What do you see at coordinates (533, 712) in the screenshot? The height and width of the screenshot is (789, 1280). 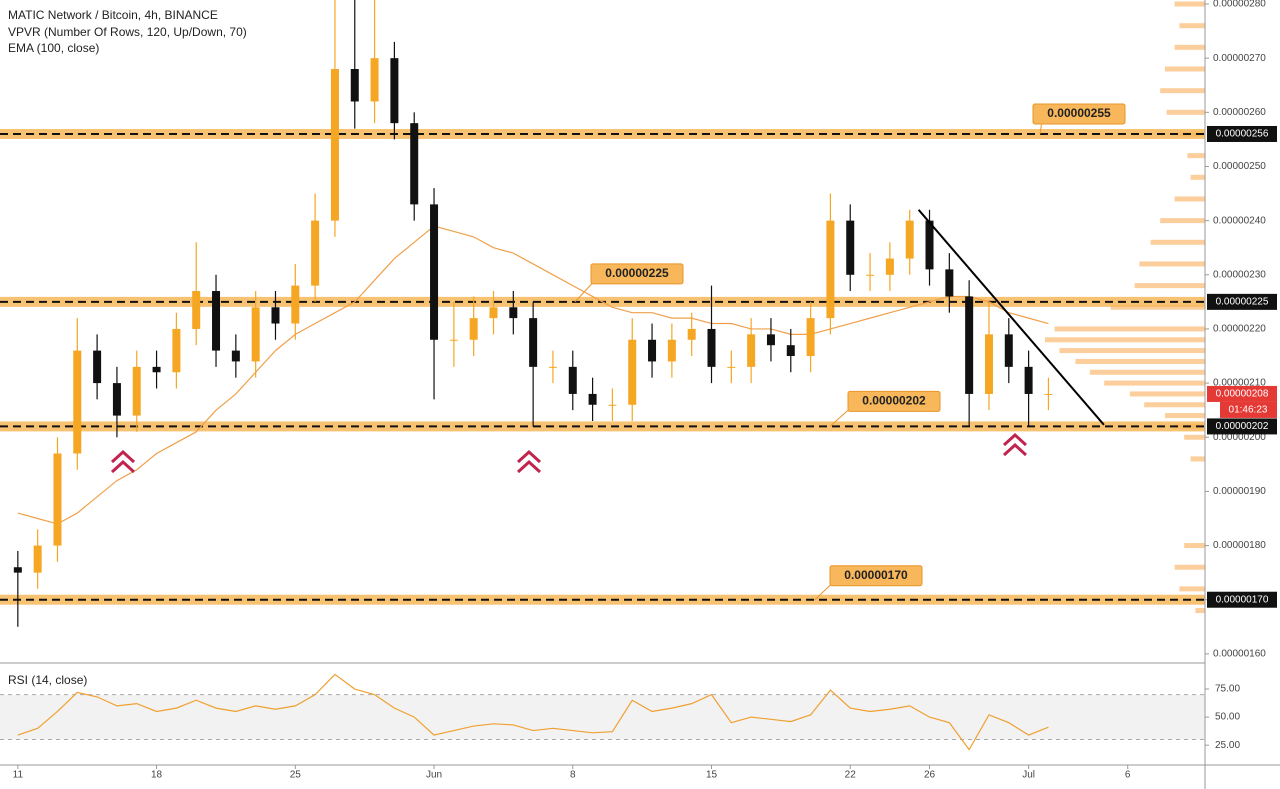 I see `rsi-line` at bounding box center [533, 712].